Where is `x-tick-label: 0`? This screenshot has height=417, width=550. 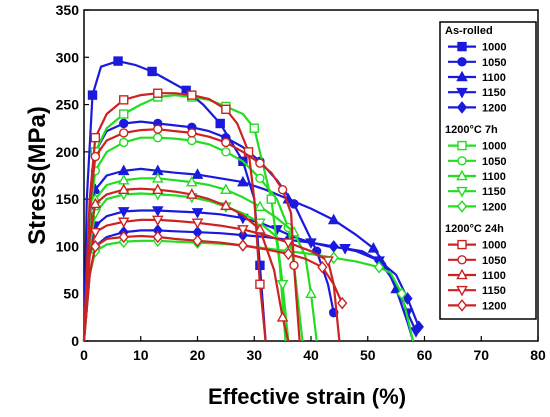 x-tick-label: 0 is located at coordinates (84, 355).